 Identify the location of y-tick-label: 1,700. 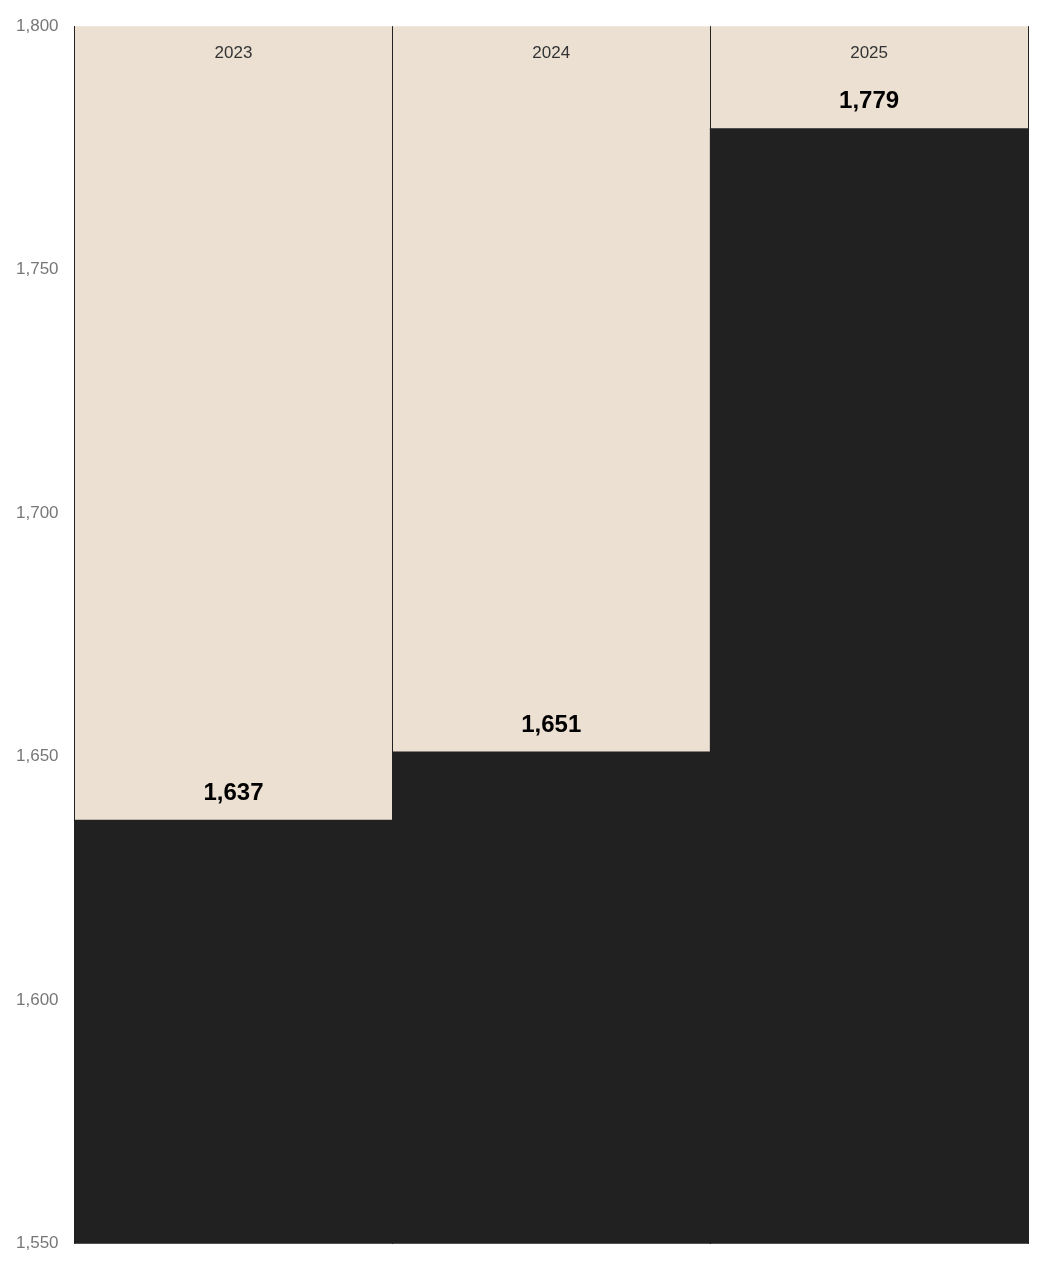
(37, 512).